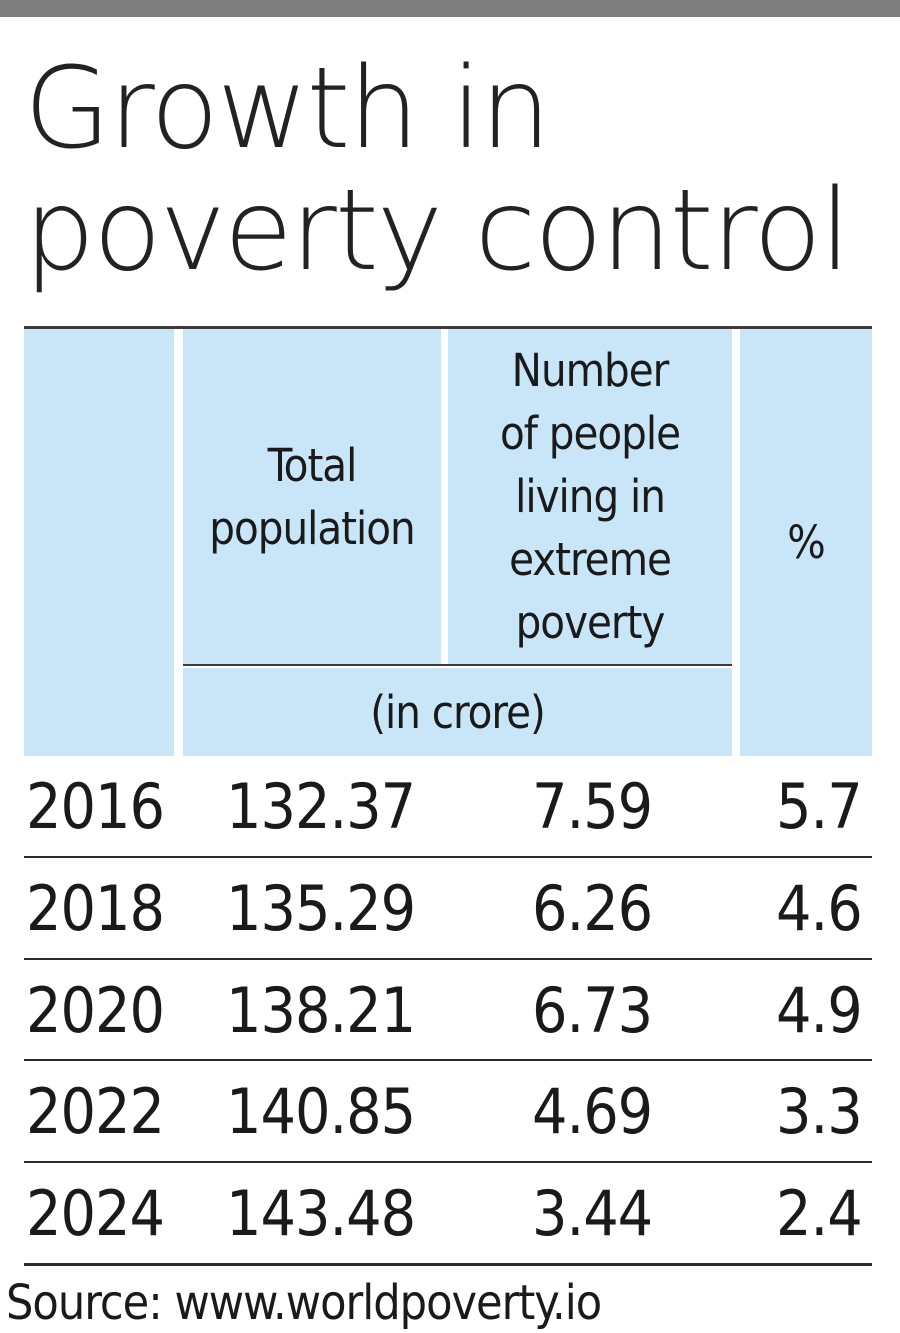  I want to click on table-row: 2018 135.29 6.26 4.6, so click(448, 908).